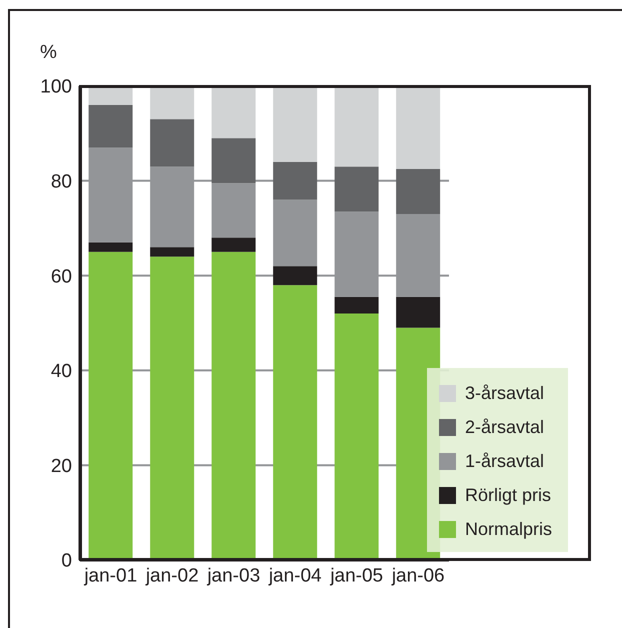 The height and width of the screenshot is (628, 622). What do you see at coordinates (110, 575) in the screenshot?
I see `x-tick-label: jan-01` at bounding box center [110, 575].